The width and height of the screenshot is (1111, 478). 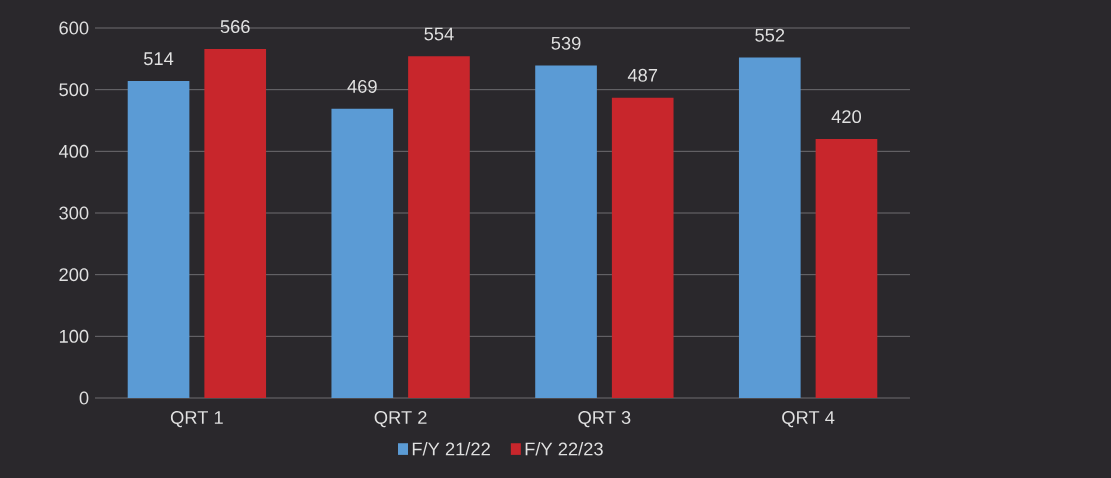 What do you see at coordinates (642, 75) in the screenshot?
I see `data-label: 487` at bounding box center [642, 75].